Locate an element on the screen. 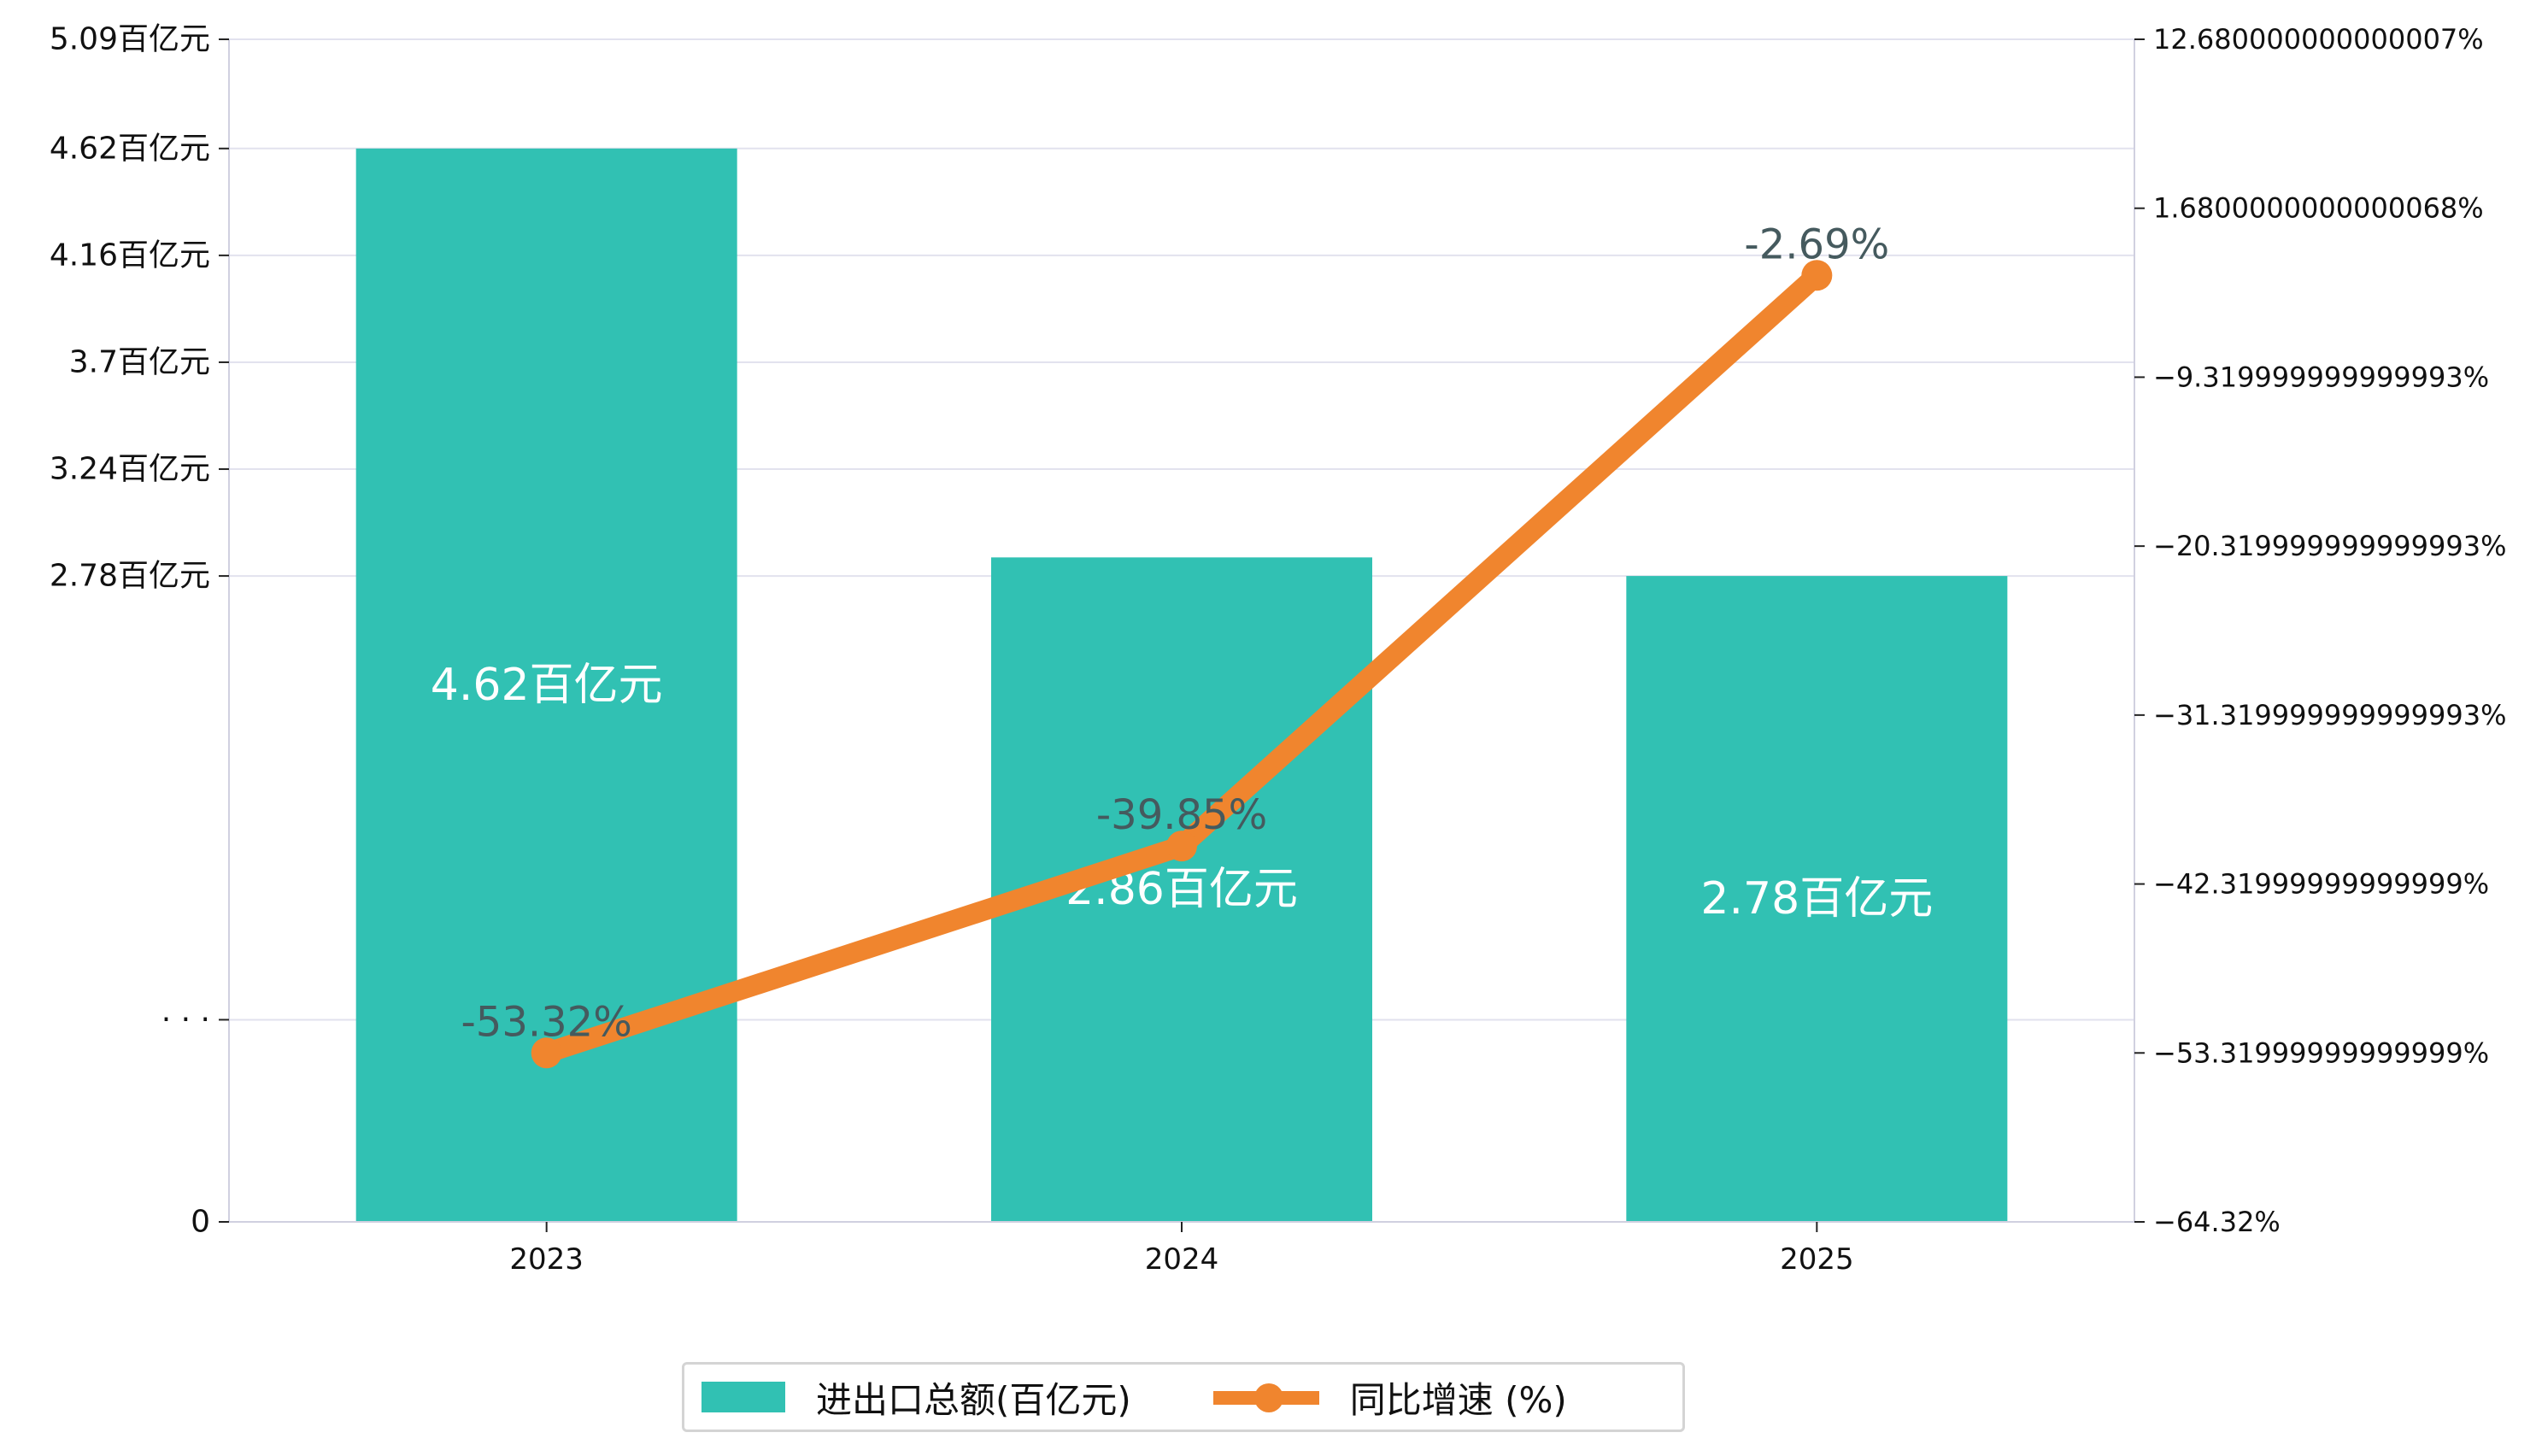 The image size is (2536, 1456). growth-label-2024: -39.85% is located at coordinates (1181, 815).